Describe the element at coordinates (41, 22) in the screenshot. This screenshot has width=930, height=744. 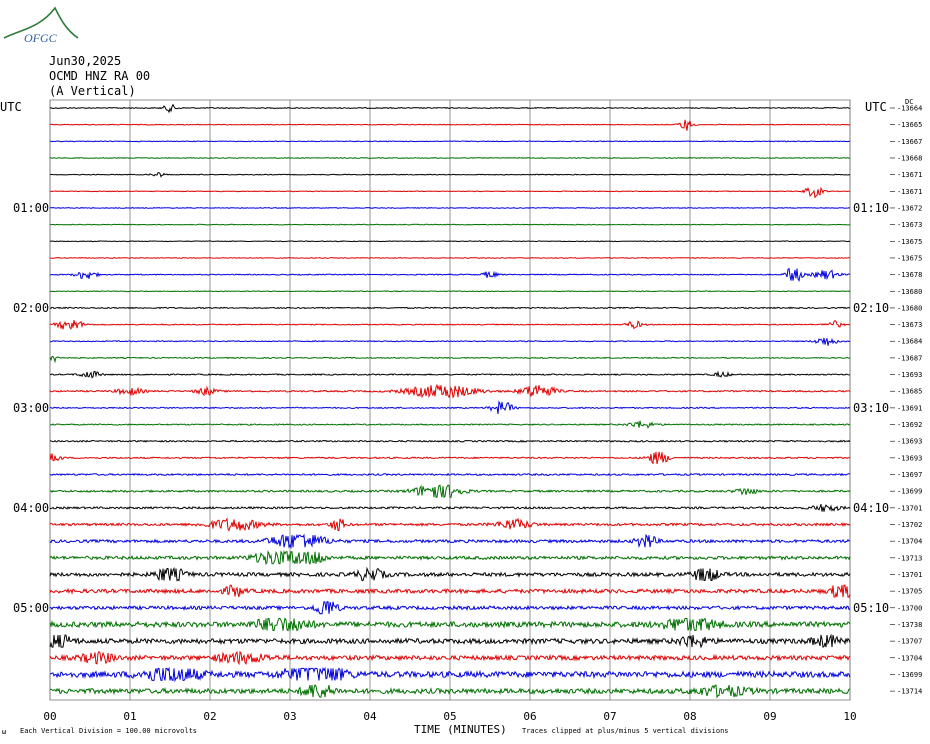
I see `logo-swoosh` at that location.